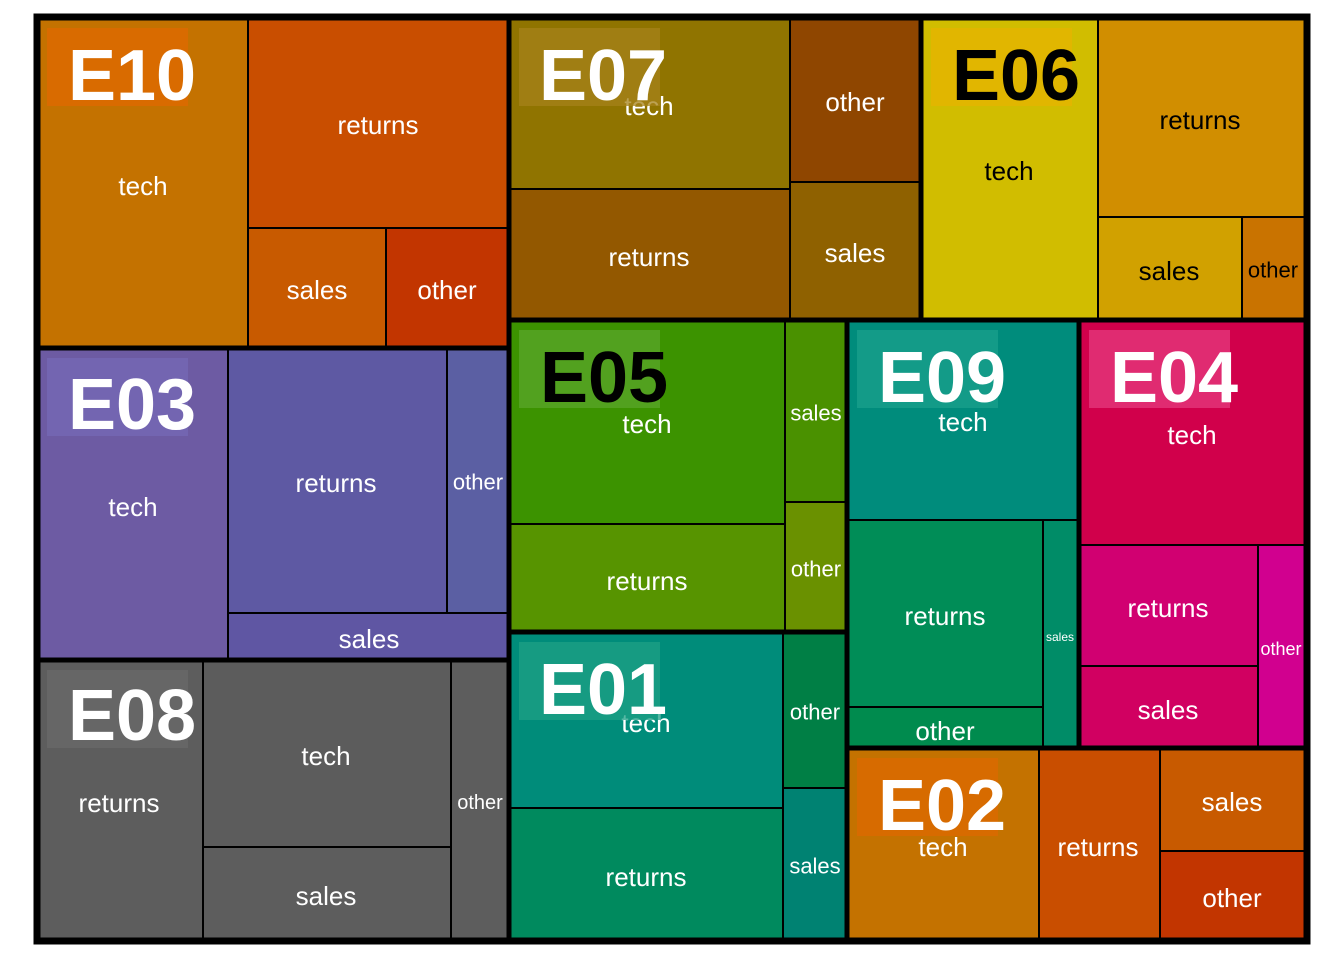 The image size is (1344, 960). Describe the element at coordinates (132, 76) in the screenshot. I see `group-label: E10` at that location.